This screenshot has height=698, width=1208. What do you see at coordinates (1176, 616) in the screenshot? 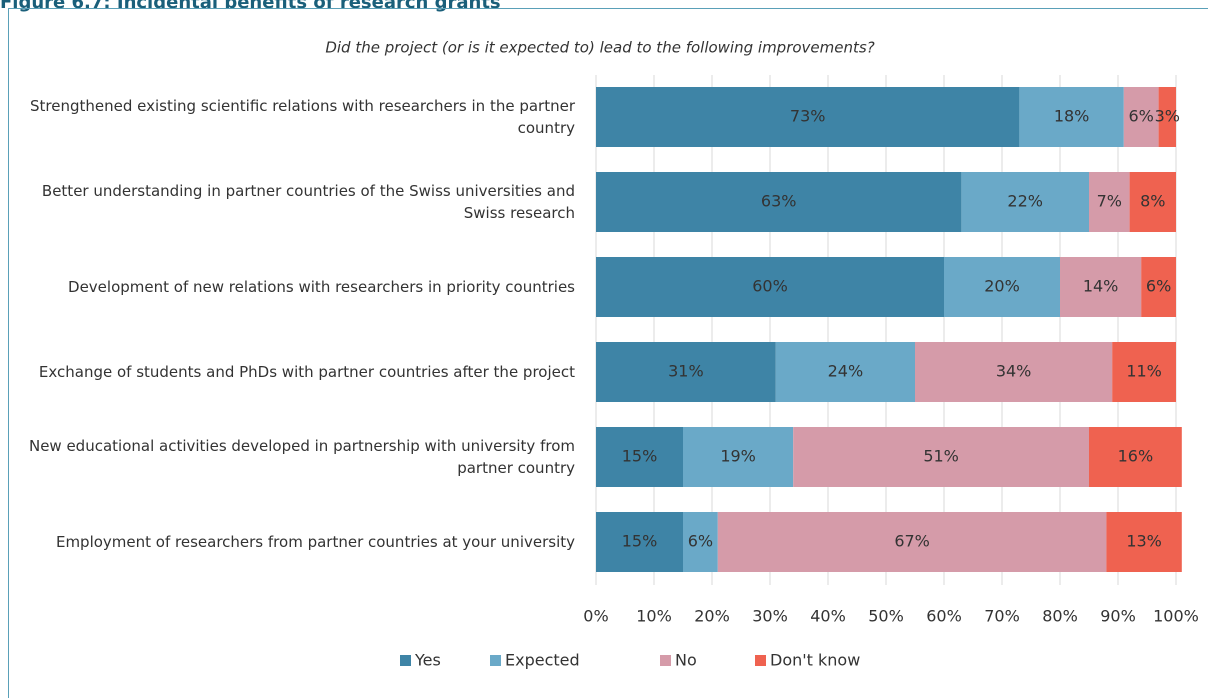
I see `x-tick-label: 100%` at bounding box center [1176, 616].